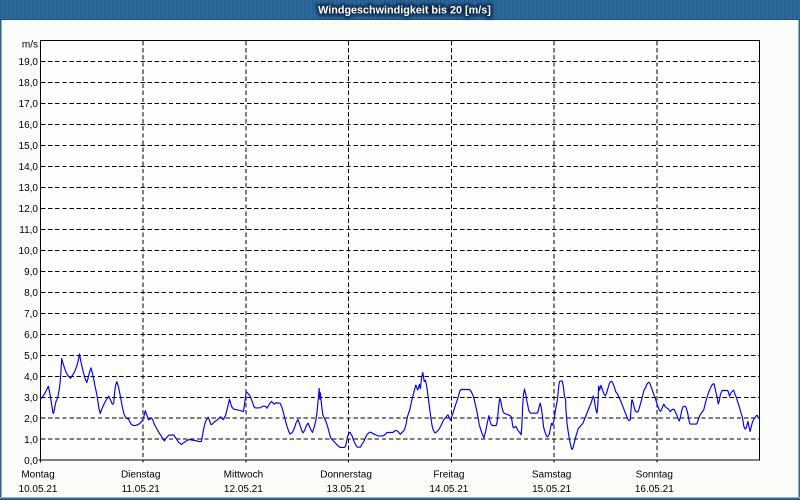 This screenshot has height=500, width=800. Describe the element at coordinates (29, 125) in the screenshot. I see `svg-text: 16,0` at that location.